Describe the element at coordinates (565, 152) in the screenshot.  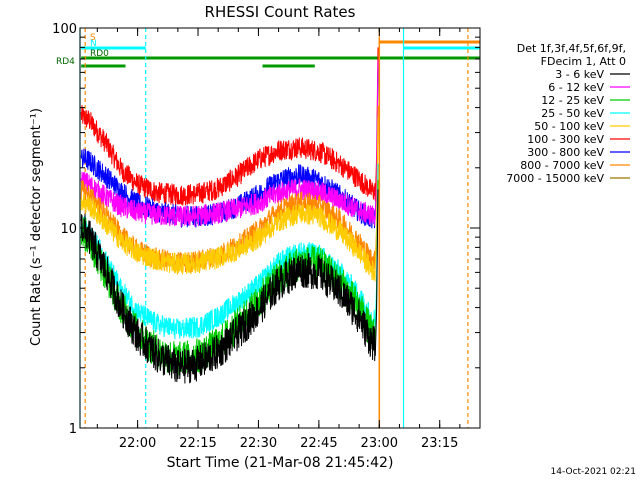
I see `legend-label-6: 300 - 800 keV` at that location.